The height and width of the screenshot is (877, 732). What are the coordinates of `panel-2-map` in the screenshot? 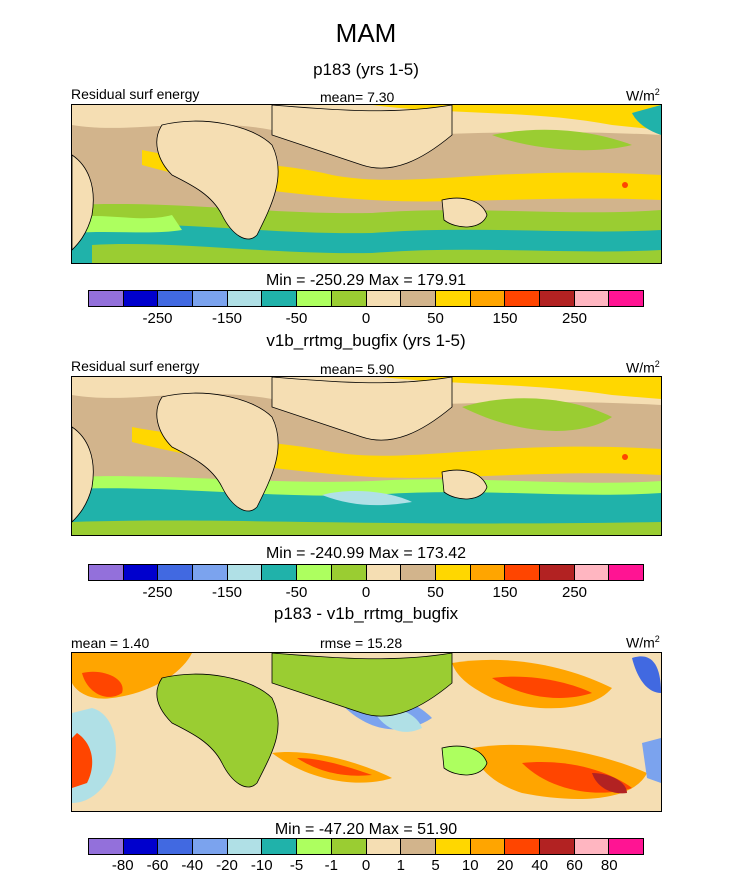 It's located at (366, 456).